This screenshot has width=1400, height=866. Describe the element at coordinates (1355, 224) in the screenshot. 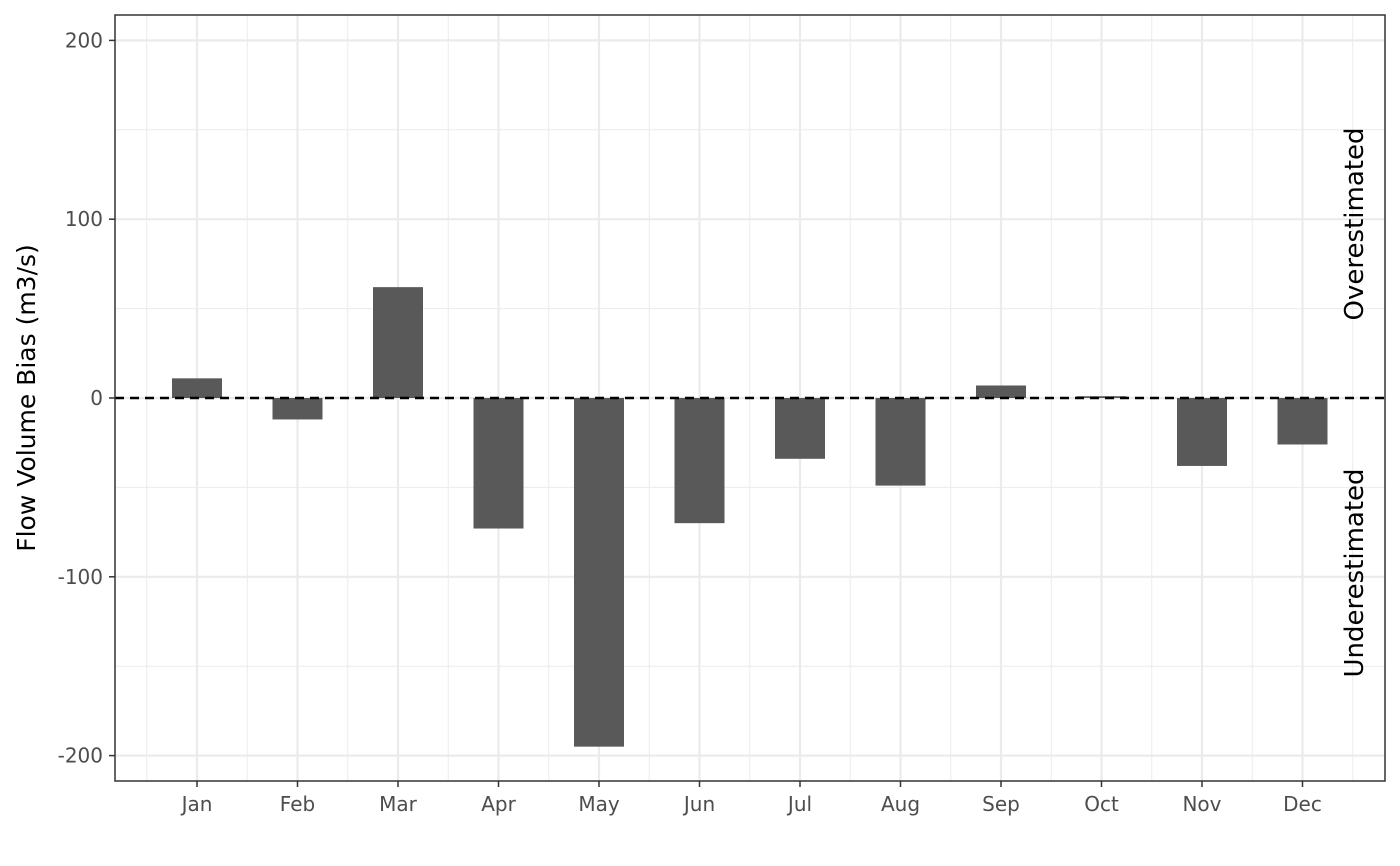

I see `annotation-overestimated: Overestimated` at that location.